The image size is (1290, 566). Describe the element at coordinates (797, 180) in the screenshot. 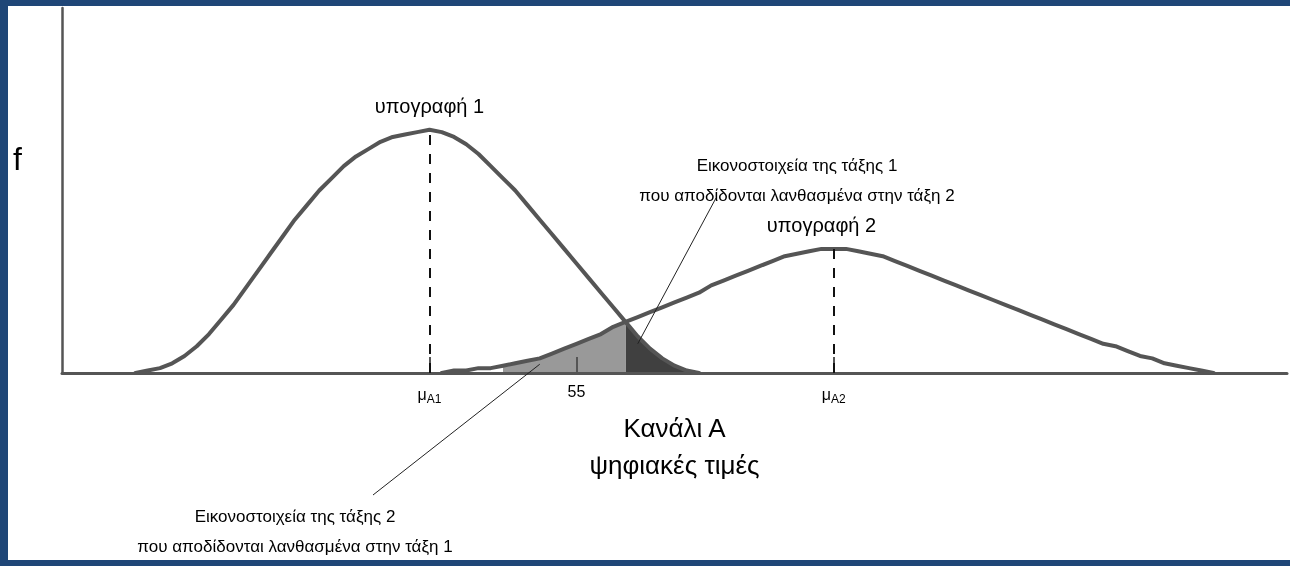

I see `annotation: Εικονοστοιχεία της τάξης 1 που αποδίδονται λανθασμένα στην τάξη 2` at that location.